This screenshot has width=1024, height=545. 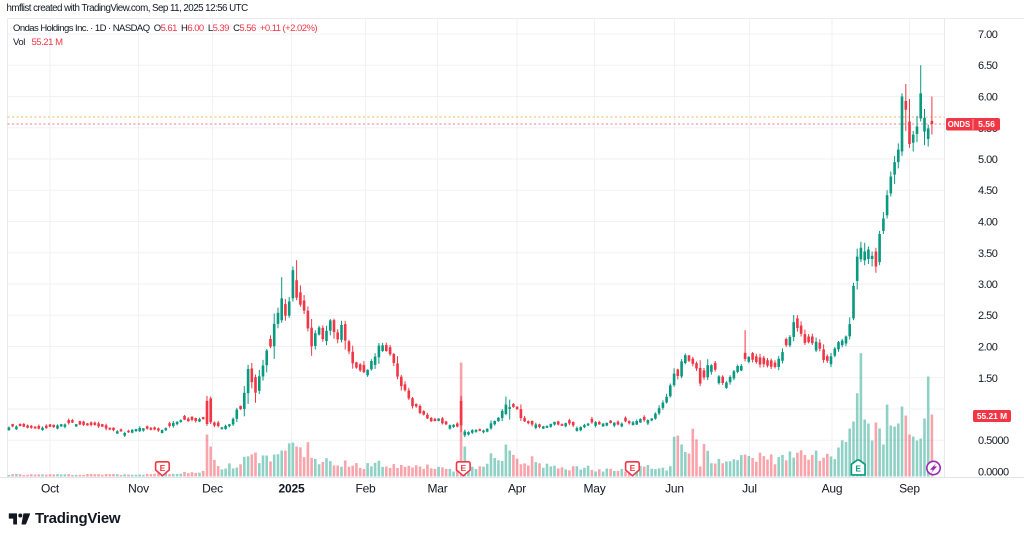 What do you see at coordinates (988, 379) in the screenshot?
I see `svg-text: 1.50` at bounding box center [988, 379].